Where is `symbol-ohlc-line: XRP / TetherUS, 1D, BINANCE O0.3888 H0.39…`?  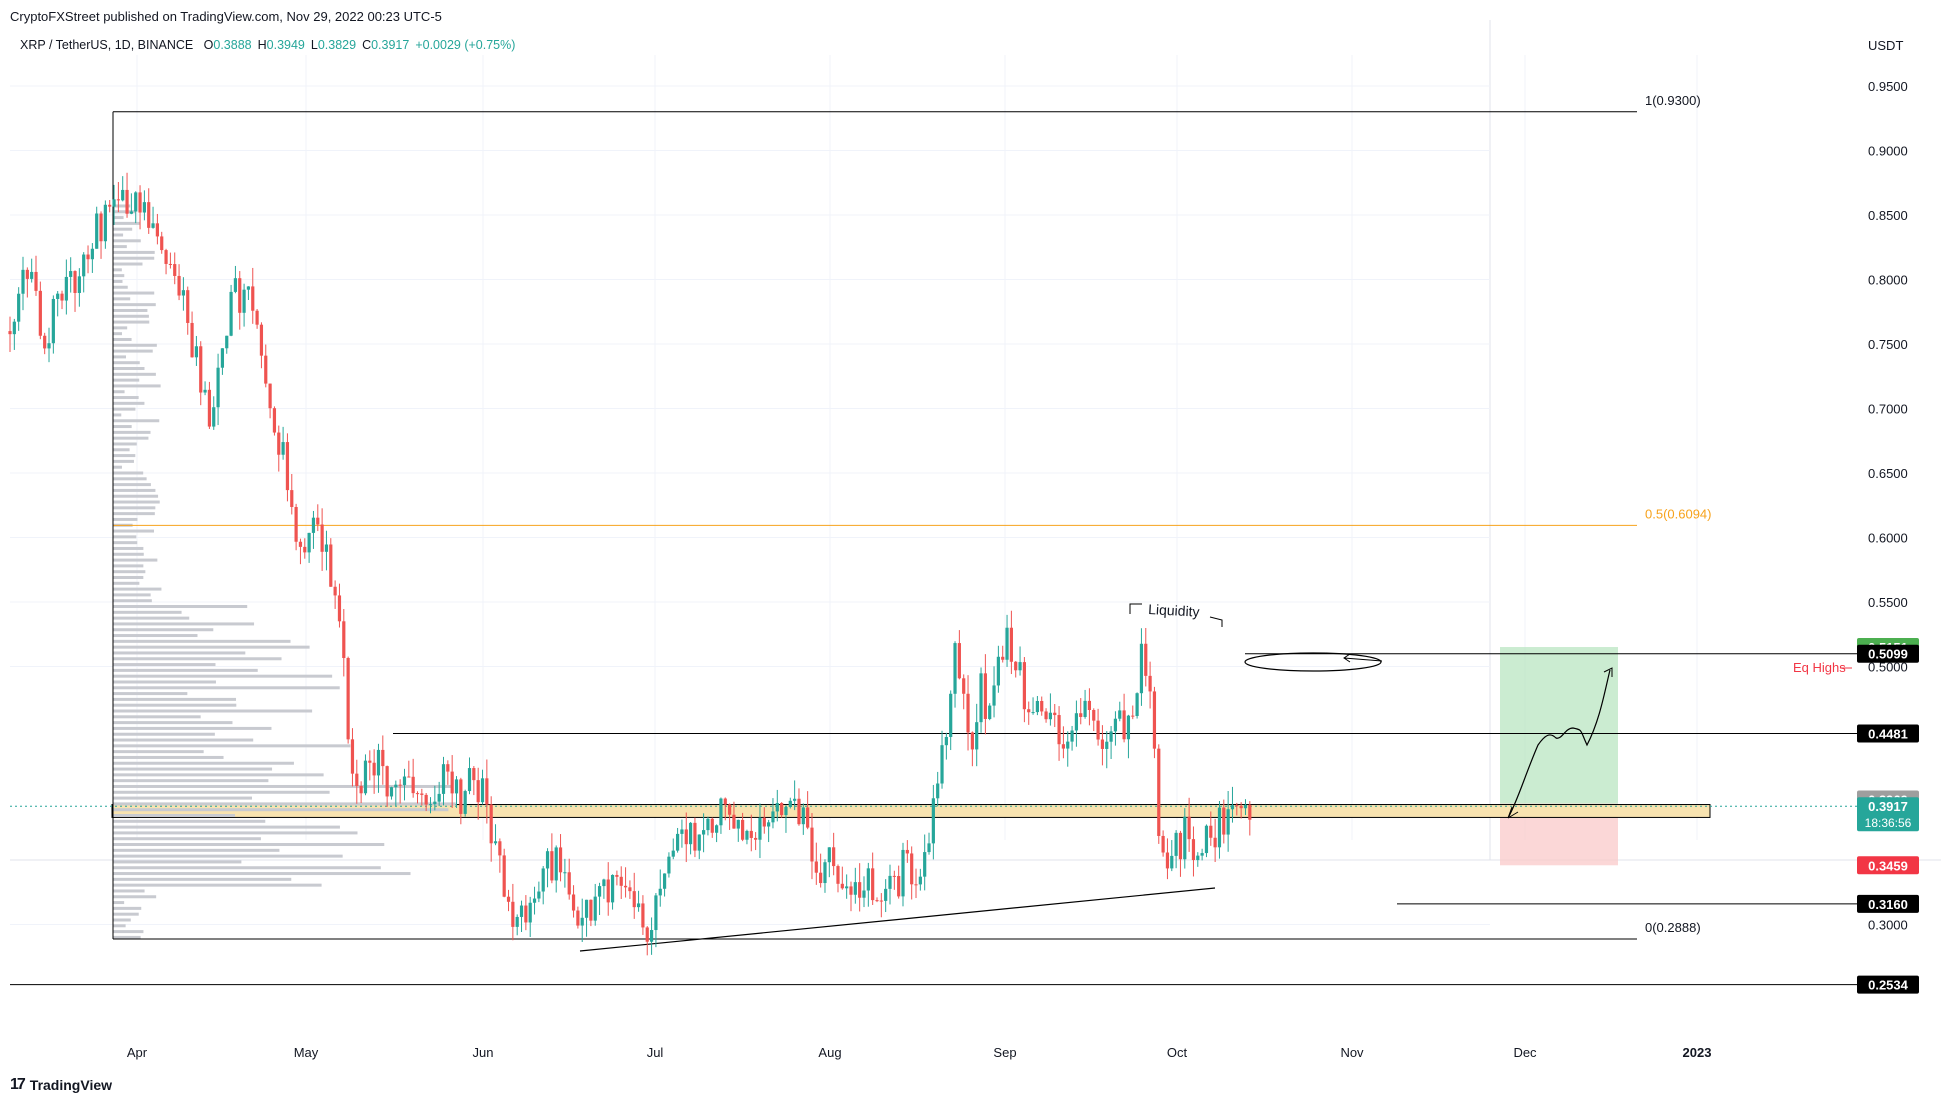
symbol-ohlc-line: XRP / TetherUS, 1D, BINANCE O0.3888 H0.39… is located at coordinates (270, 45).